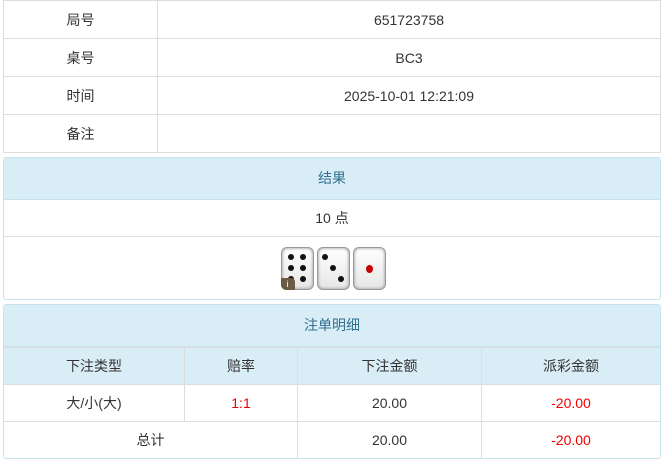 The height and width of the screenshot is (459, 662). What do you see at coordinates (241, 403) in the screenshot?
I see `odds: 1:1` at bounding box center [241, 403].